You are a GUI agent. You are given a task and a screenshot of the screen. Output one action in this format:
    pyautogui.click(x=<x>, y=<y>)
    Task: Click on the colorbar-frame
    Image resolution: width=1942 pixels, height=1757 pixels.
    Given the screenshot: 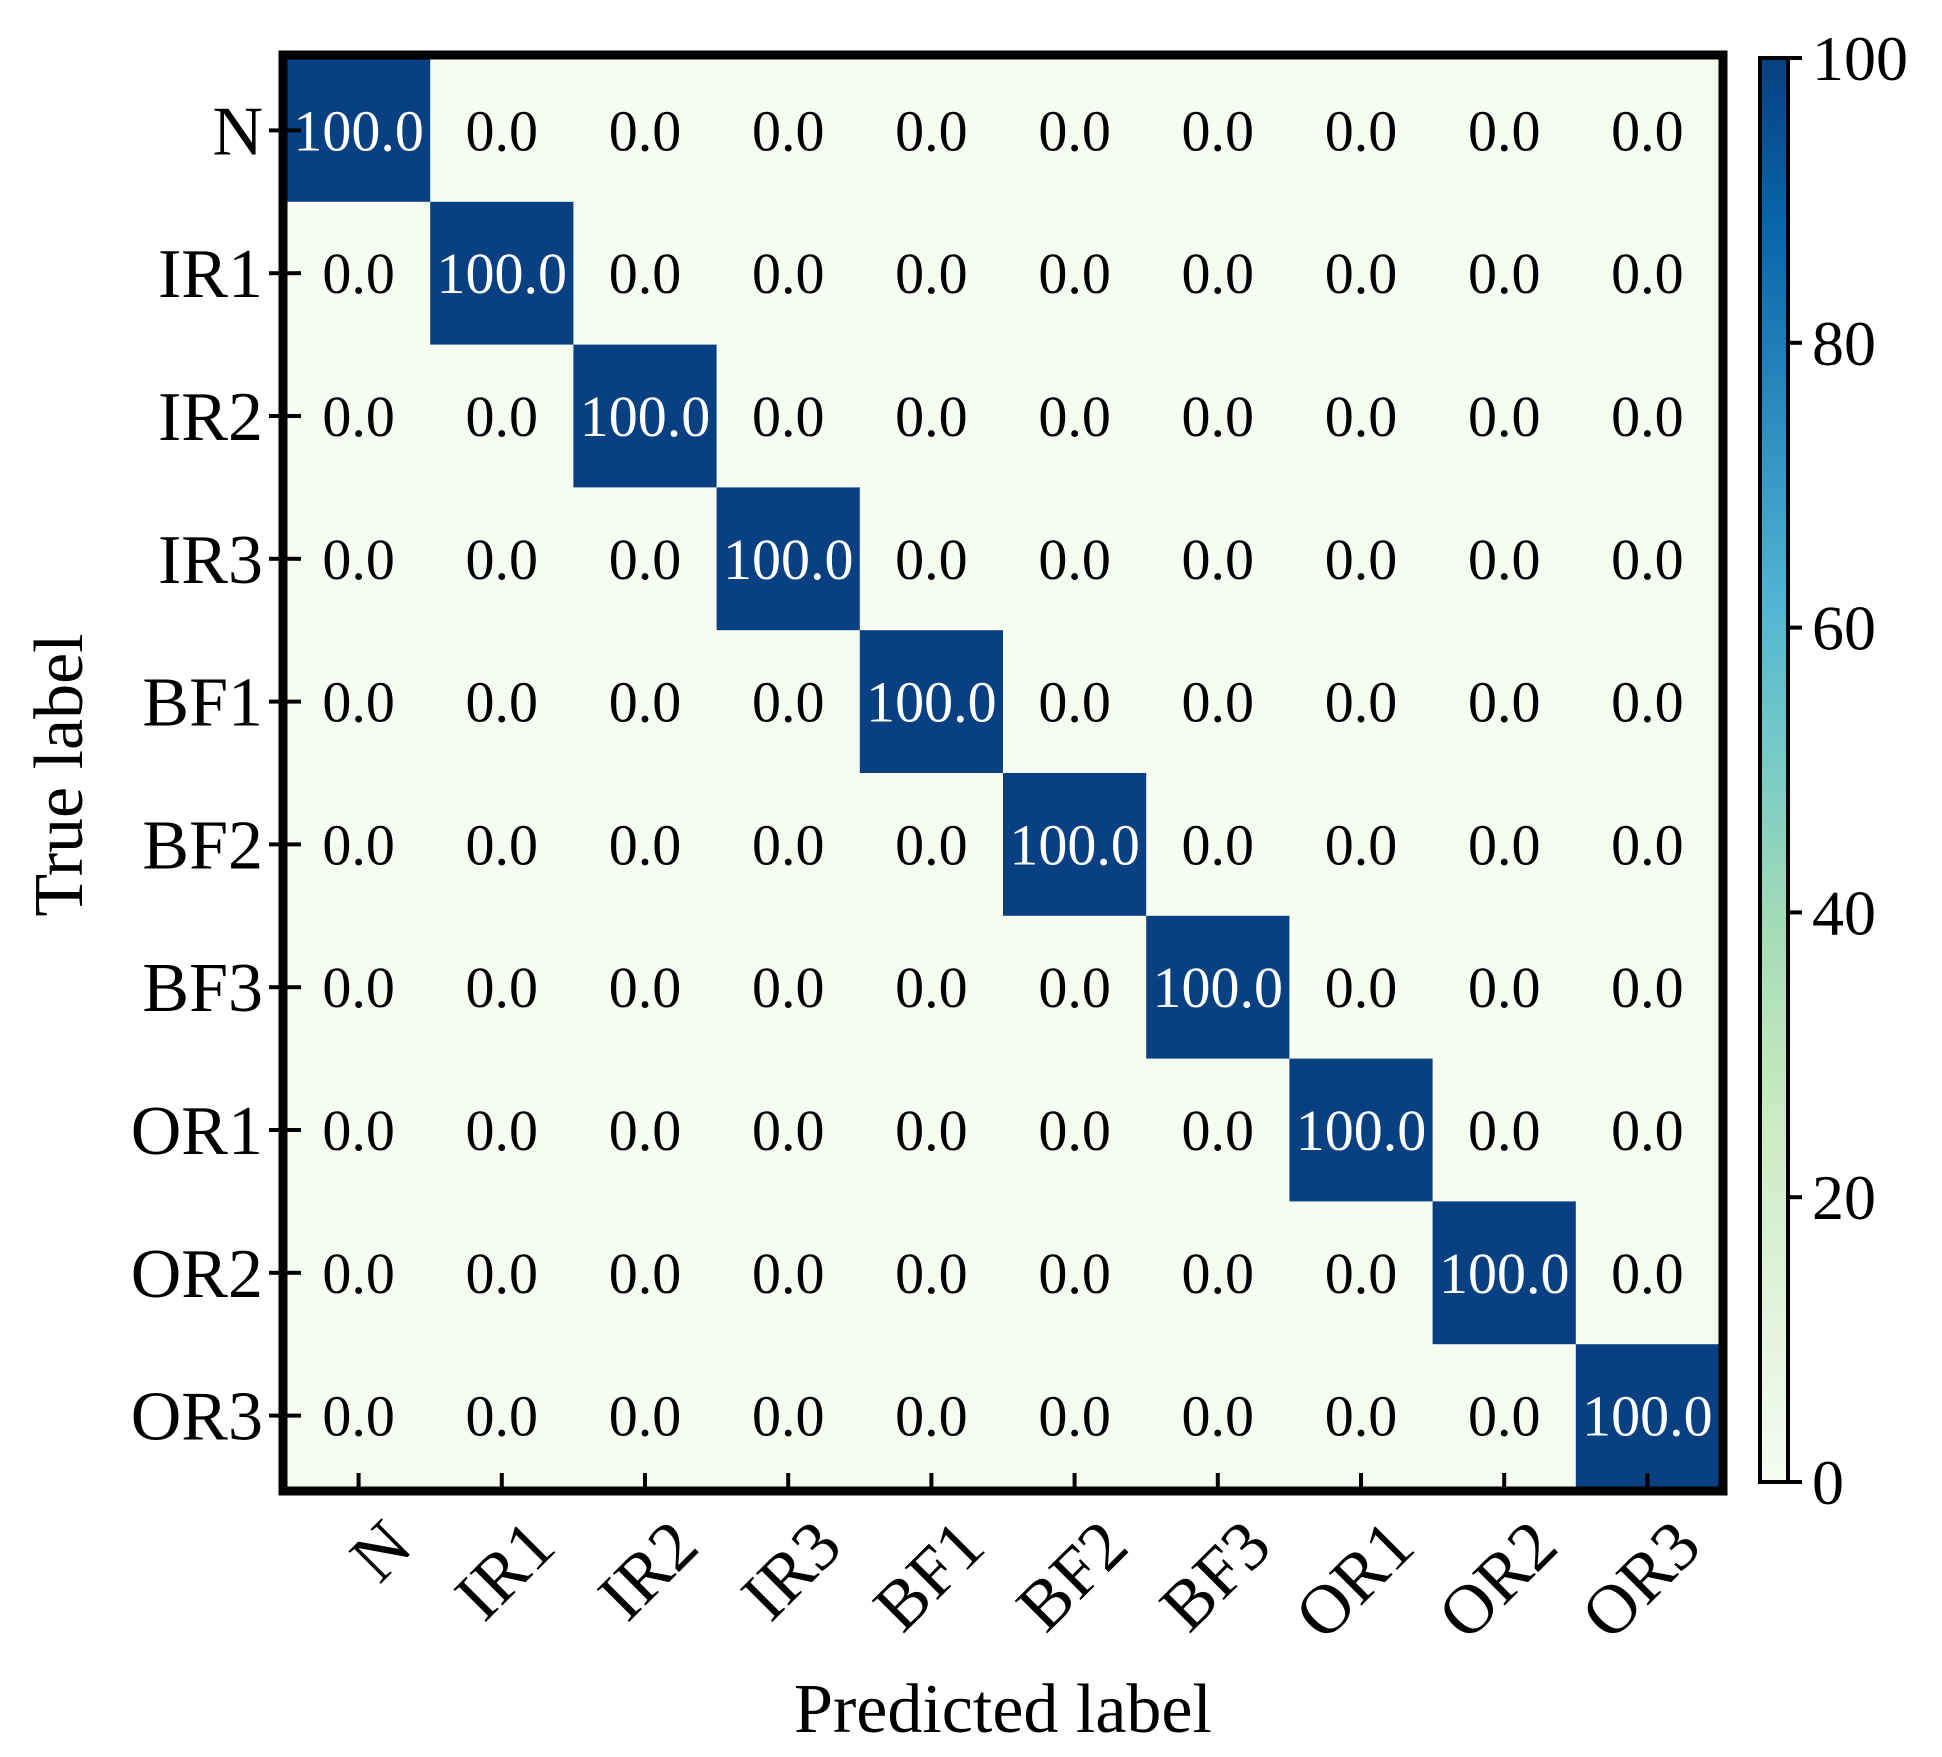 What is the action you would take?
    pyautogui.click(x=1774, y=770)
    